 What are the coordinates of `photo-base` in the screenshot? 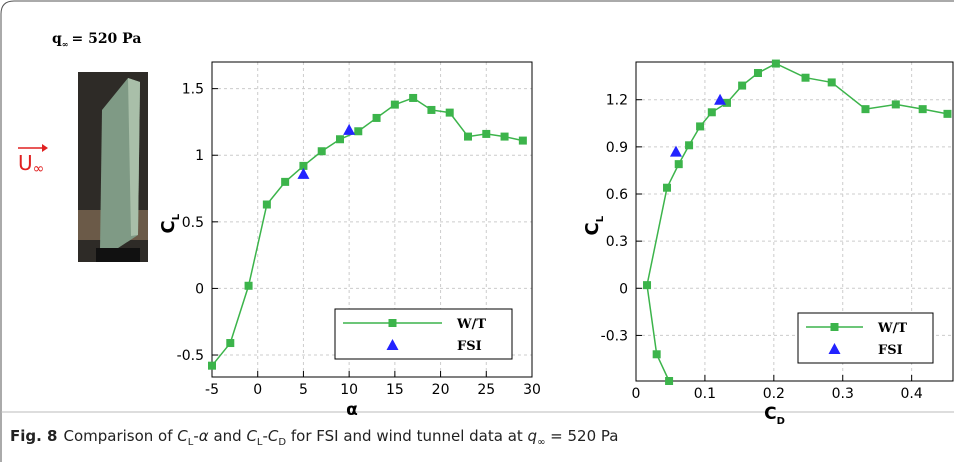 It's located at (118, 255).